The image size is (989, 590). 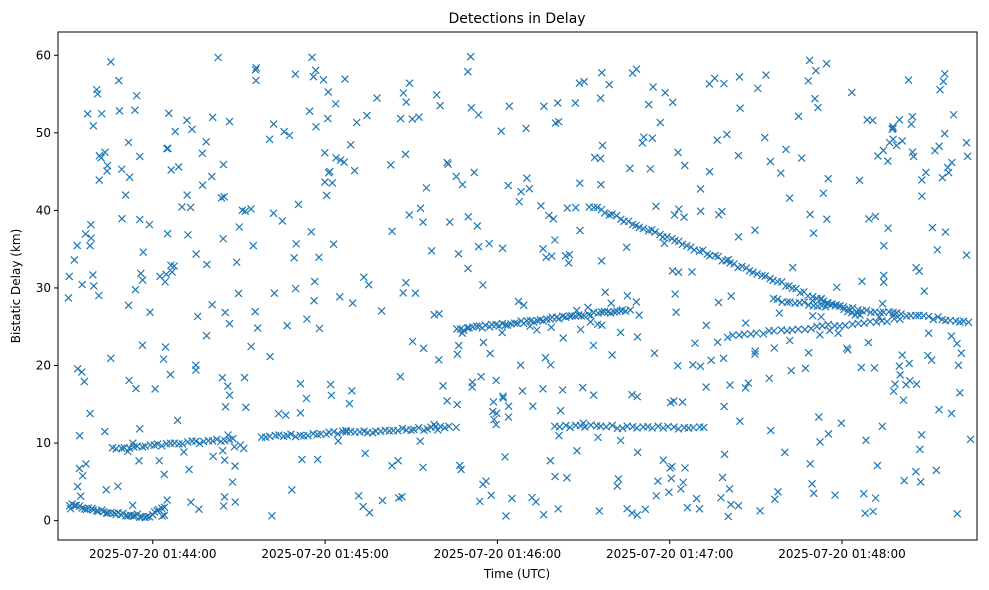 What do you see at coordinates (43, 55) in the screenshot?
I see `y-tick-label: 60` at bounding box center [43, 55].